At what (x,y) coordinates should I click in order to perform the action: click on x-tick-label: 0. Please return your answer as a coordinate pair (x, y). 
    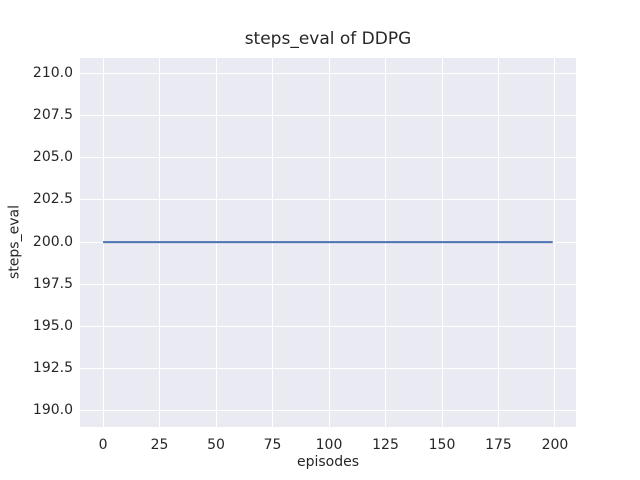
    Looking at the image, I should click on (103, 445).